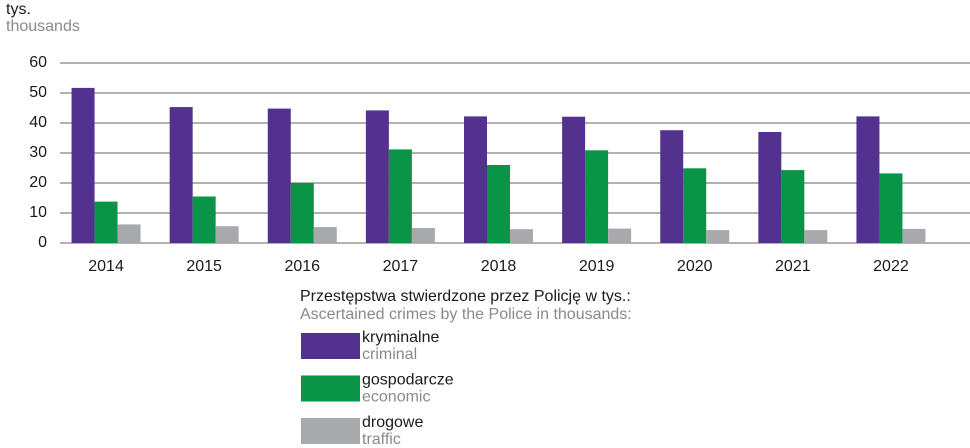  Describe the element at coordinates (38, 212) in the screenshot. I see `y-tick-label: 10` at that location.